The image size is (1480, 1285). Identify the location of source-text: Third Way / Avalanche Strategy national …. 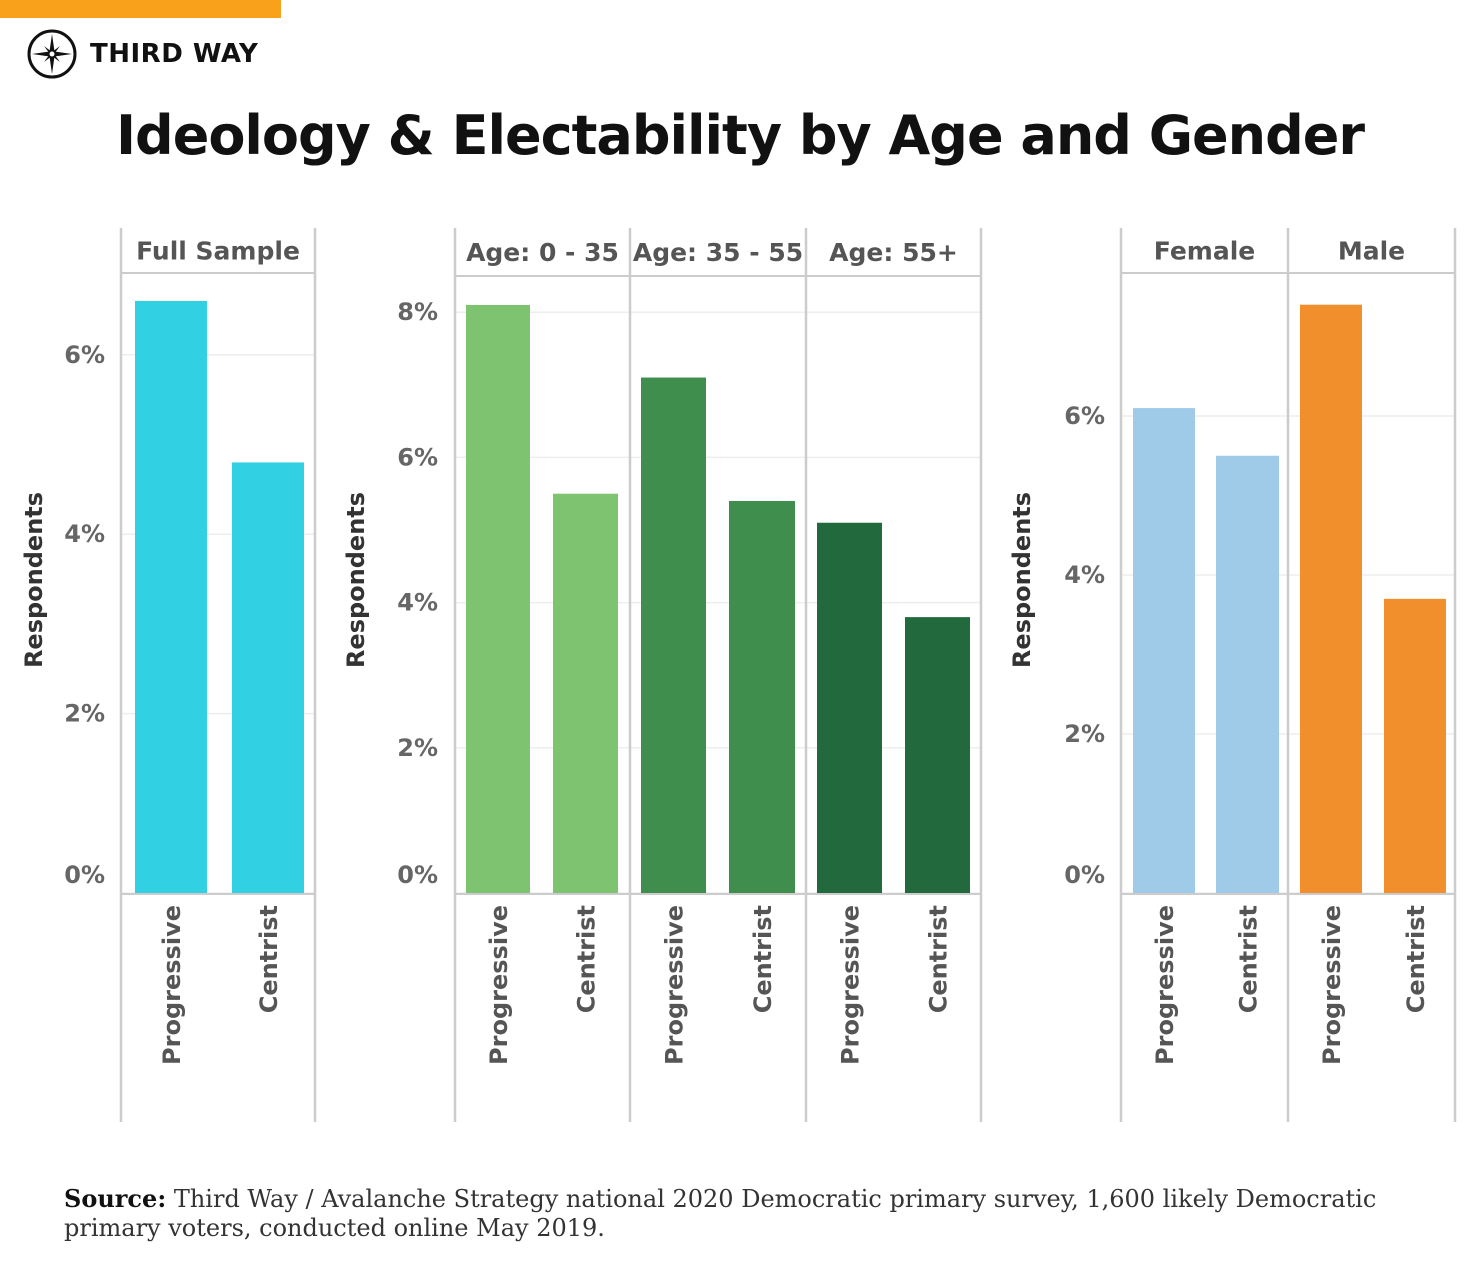
(720, 1213).